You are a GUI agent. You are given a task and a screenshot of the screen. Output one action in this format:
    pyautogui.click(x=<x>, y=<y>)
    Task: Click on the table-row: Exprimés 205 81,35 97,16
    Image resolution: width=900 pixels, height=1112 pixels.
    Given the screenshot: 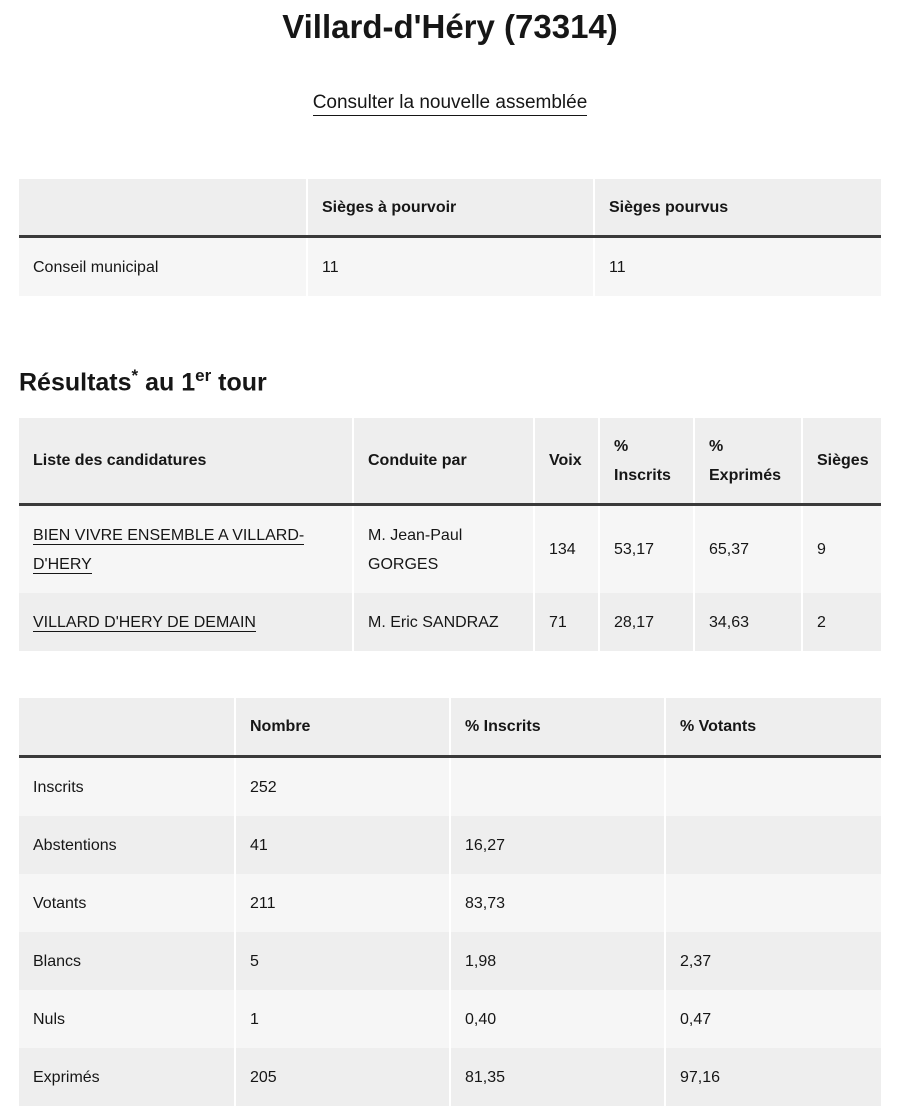 What is the action you would take?
    pyautogui.click(x=450, y=1077)
    